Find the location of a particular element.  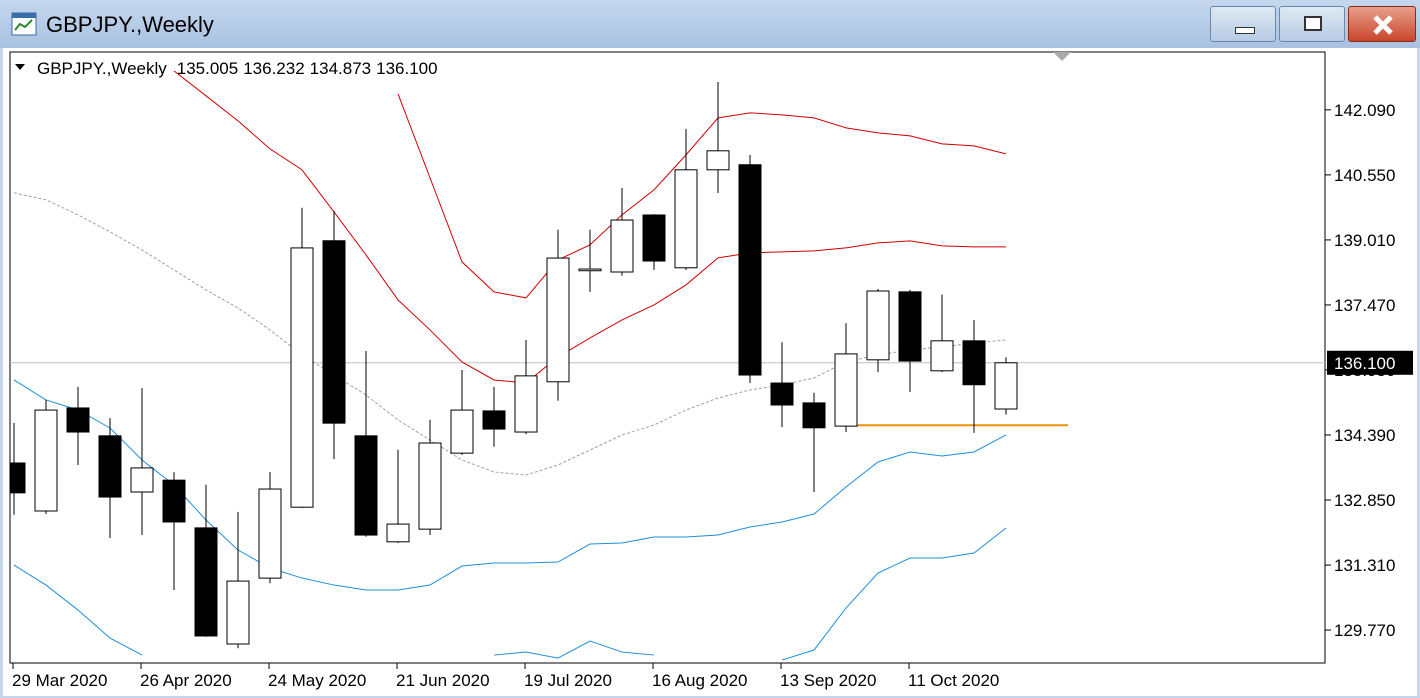

y-tick-label: 137.470 is located at coordinates (1364, 305).